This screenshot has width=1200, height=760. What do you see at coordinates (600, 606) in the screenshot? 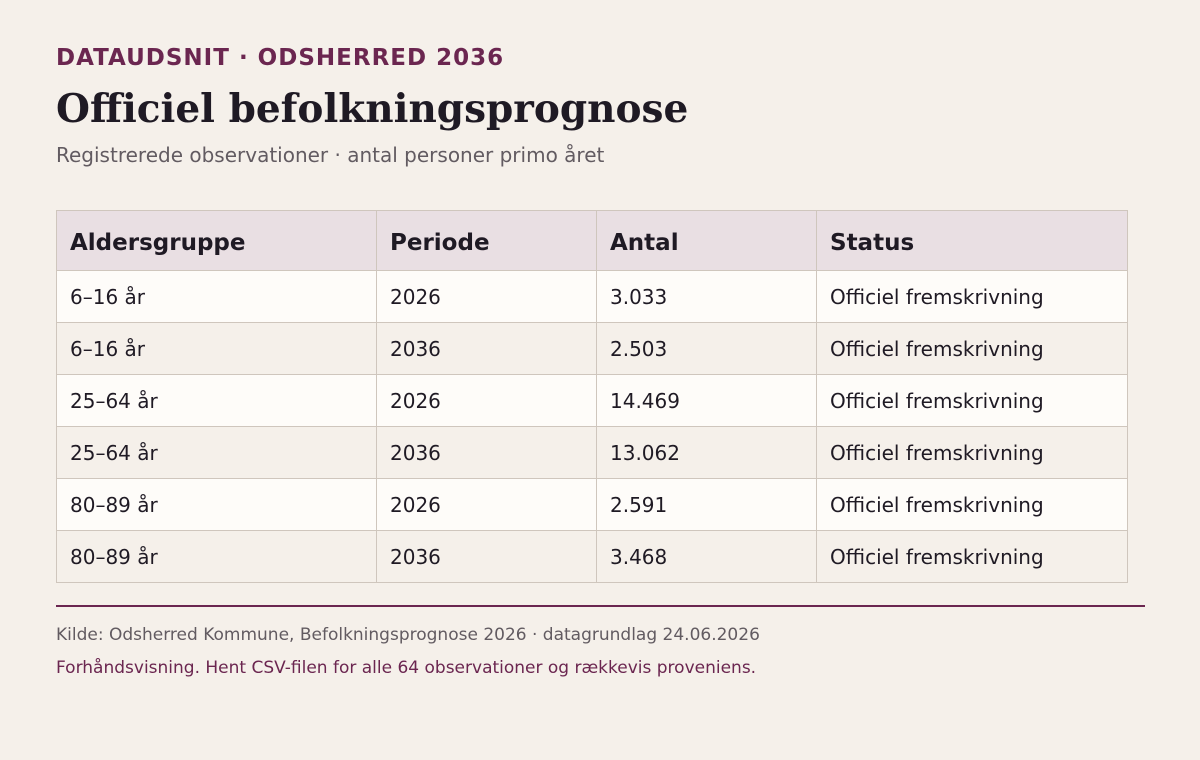
I see `footer-divider` at bounding box center [600, 606].